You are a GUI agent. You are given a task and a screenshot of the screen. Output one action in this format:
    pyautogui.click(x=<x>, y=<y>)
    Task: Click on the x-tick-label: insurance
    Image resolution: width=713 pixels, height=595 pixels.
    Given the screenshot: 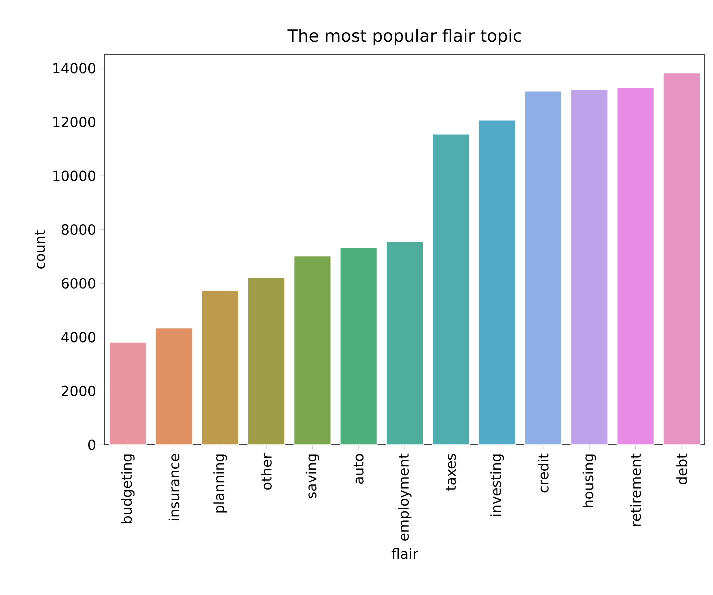 What is the action you would take?
    pyautogui.click(x=174, y=487)
    